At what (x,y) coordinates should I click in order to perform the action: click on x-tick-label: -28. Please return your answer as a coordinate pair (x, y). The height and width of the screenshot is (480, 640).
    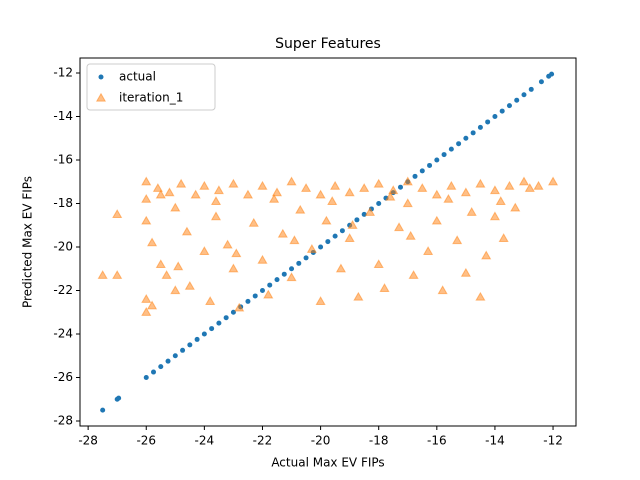
    Looking at the image, I should click on (88, 441).